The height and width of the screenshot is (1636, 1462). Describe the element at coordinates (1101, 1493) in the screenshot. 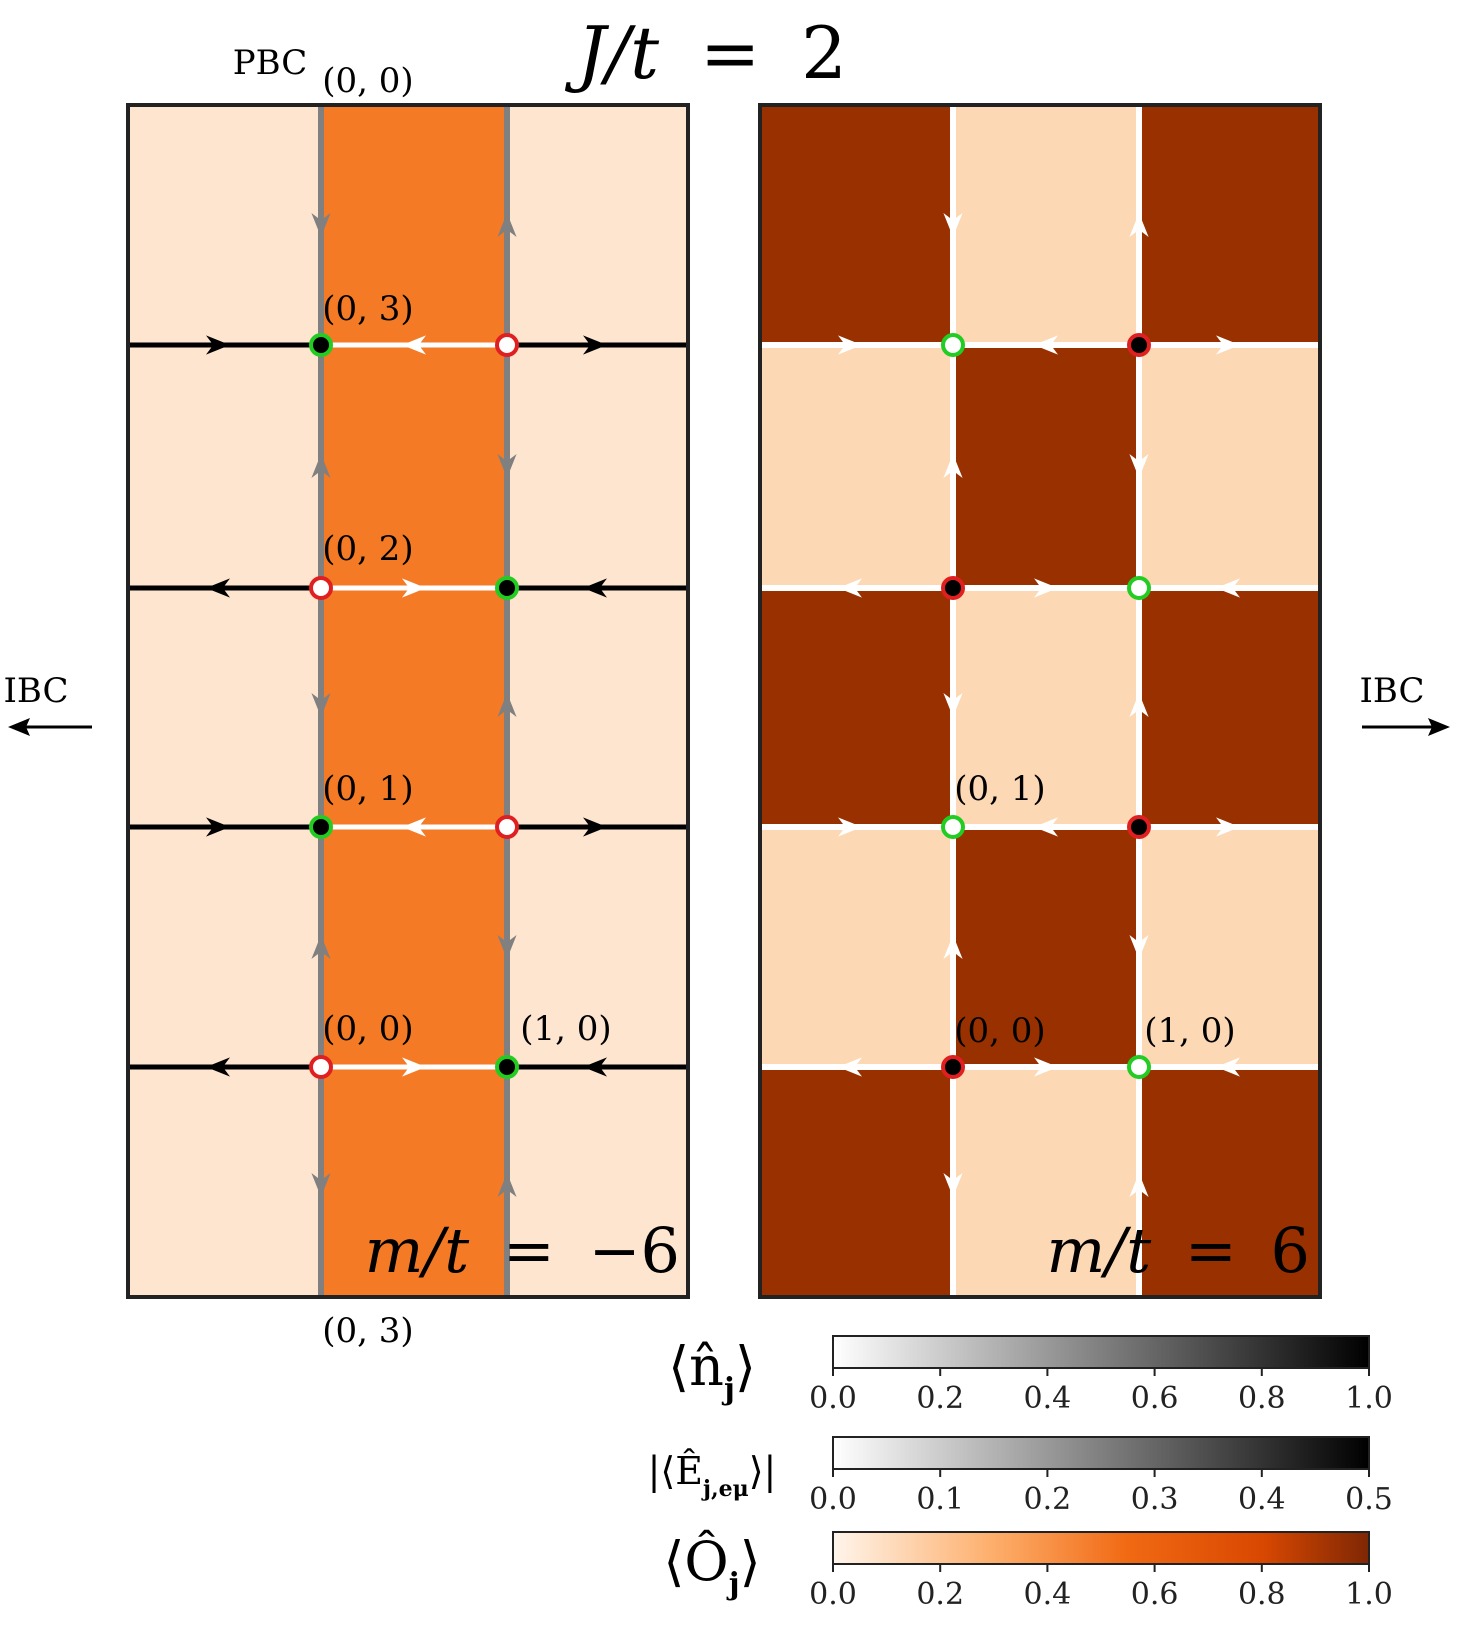

I see `colorbar-field-ticks: 0.0 0.1 0.2 0.3 0.4 0.5` at that location.